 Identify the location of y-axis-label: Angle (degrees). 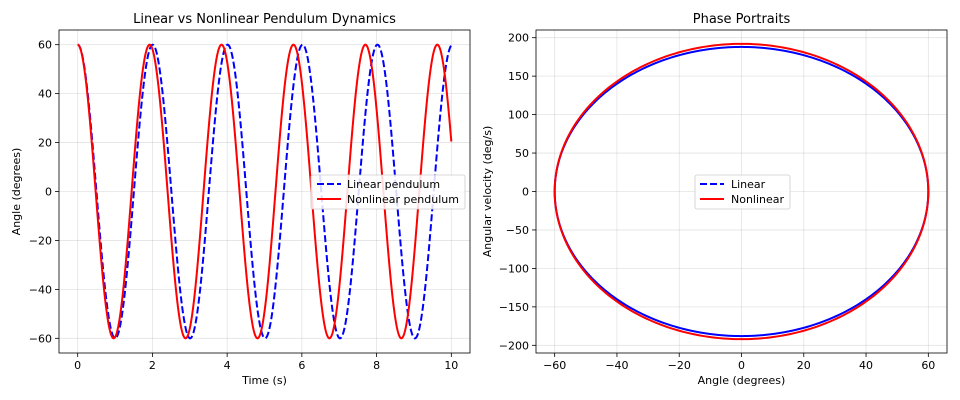
(16, 192).